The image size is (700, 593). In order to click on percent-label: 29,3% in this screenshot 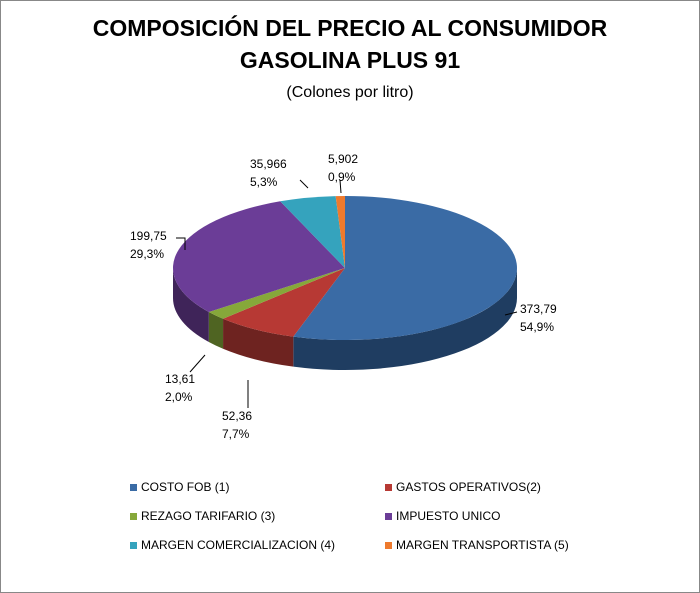, I will do `click(147, 254)`.